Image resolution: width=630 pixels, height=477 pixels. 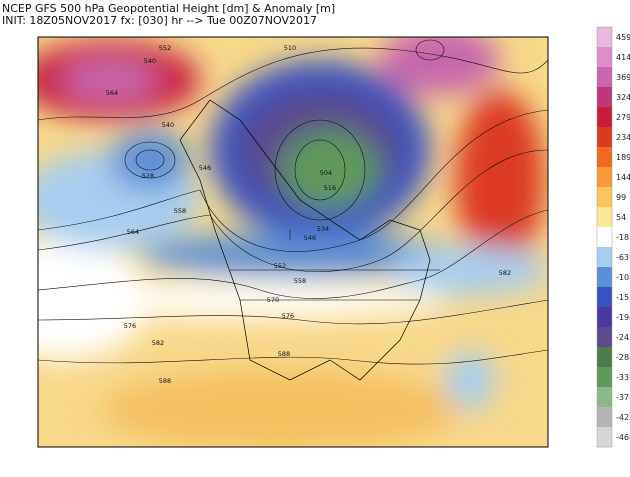 I want to click on colorbar-label: -153, so click(x=623, y=297).